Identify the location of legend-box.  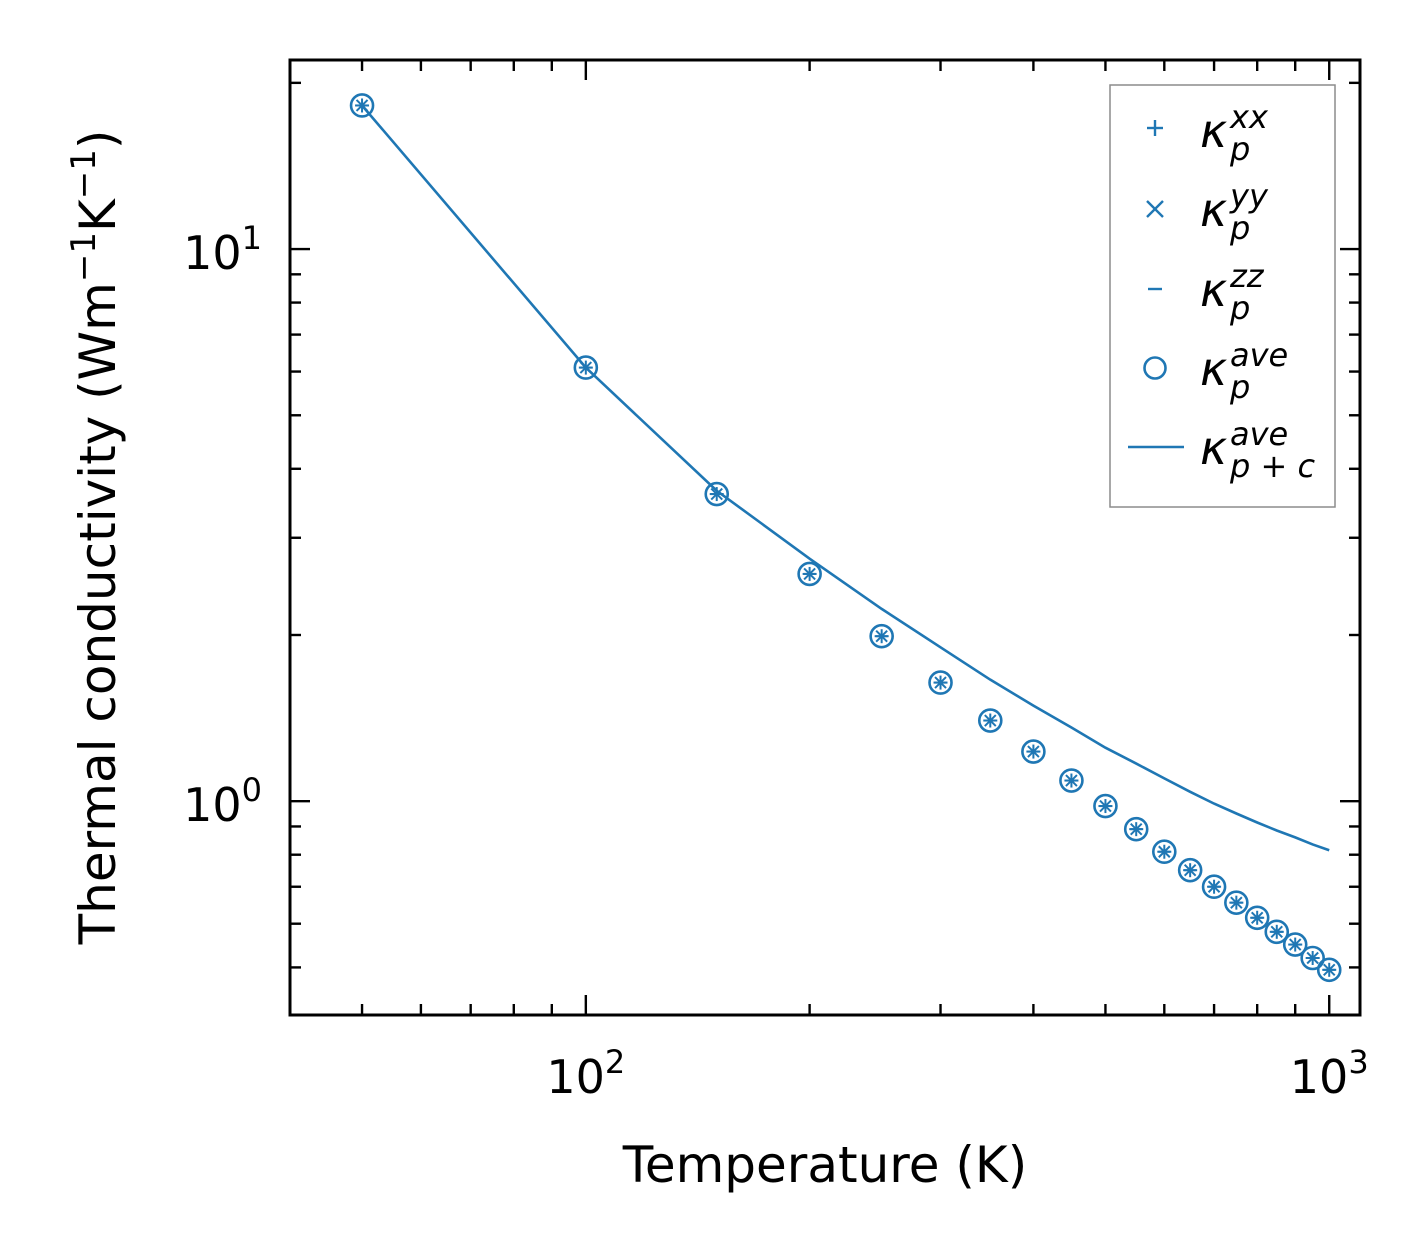
(1222, 296).